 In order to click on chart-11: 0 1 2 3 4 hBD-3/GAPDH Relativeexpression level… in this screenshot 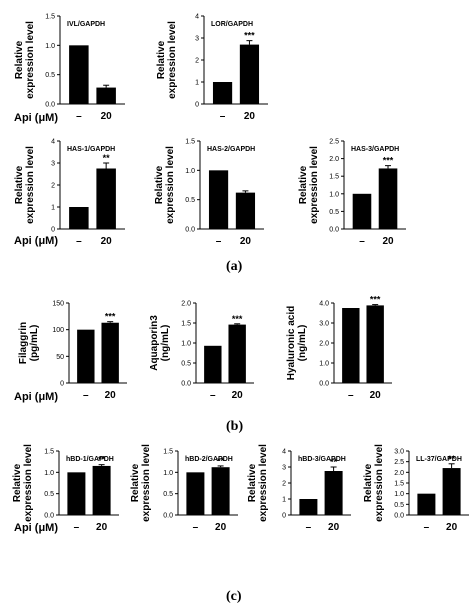, I will do `click(299, 488)`.